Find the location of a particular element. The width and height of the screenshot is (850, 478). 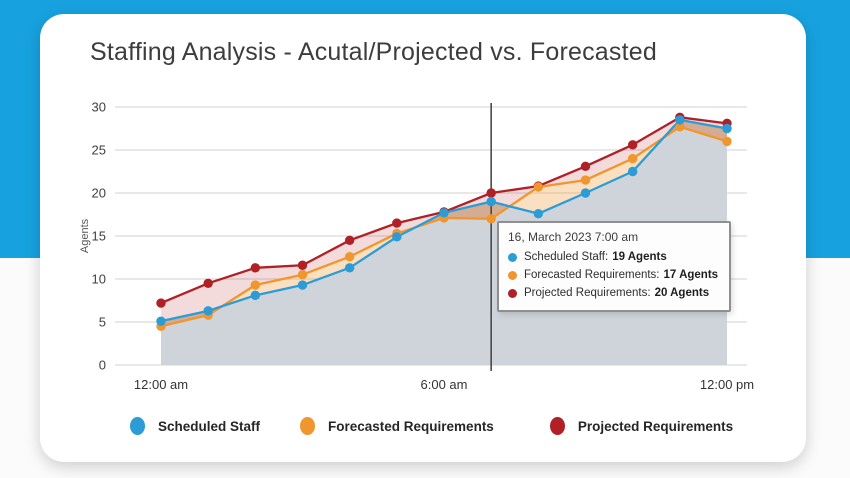

tooltip-header: 16, March 2023 7:00 am is located at coordinates (573, 237).